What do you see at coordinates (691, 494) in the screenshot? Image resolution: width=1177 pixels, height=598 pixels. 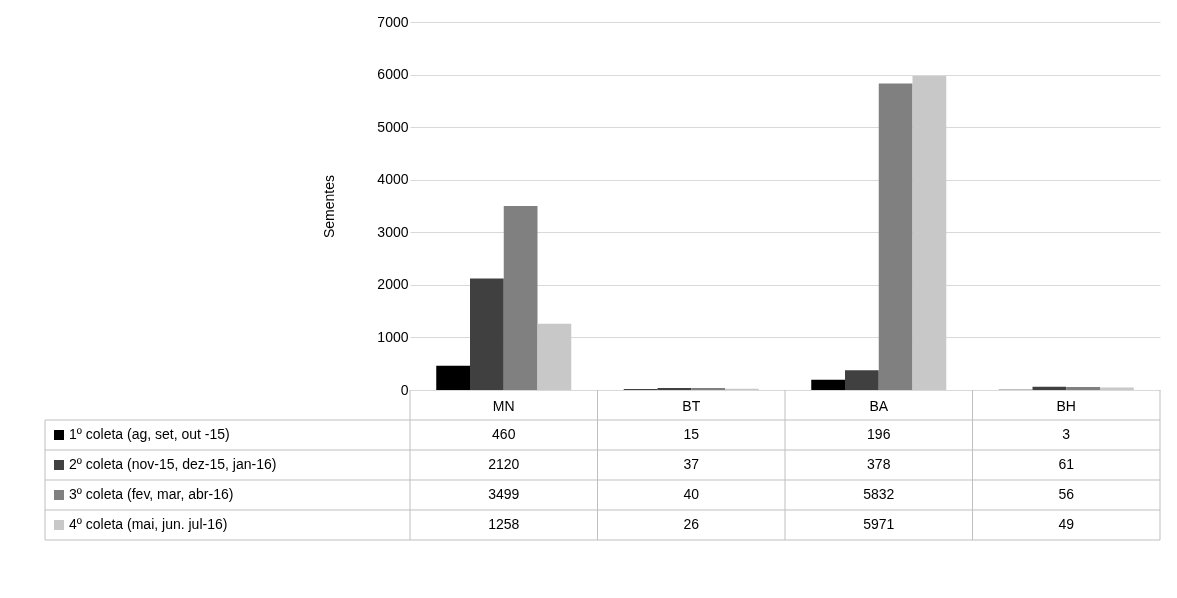 I see `data-label: 40` at bounding box center [691, 494].